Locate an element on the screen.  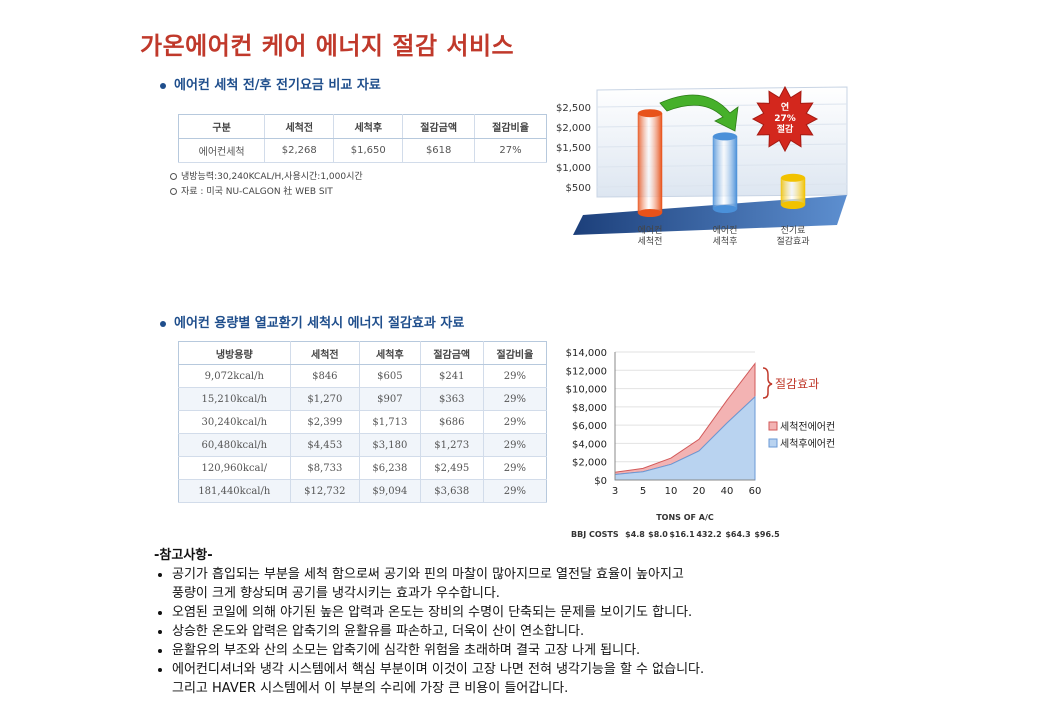
bbj-cost-value: 432.2 is located at coordinates (708, 534).